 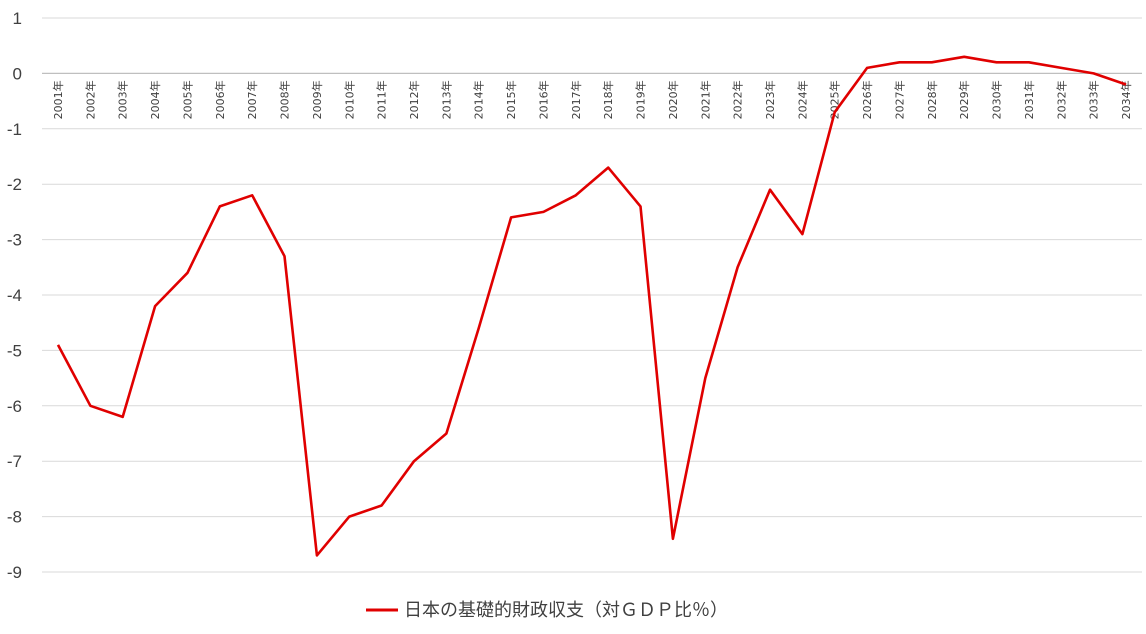 What do you see at coordinates (997, 99) in the screenshot?
I see `x-tick-label: 2030年` at bounding box center [997, 99].